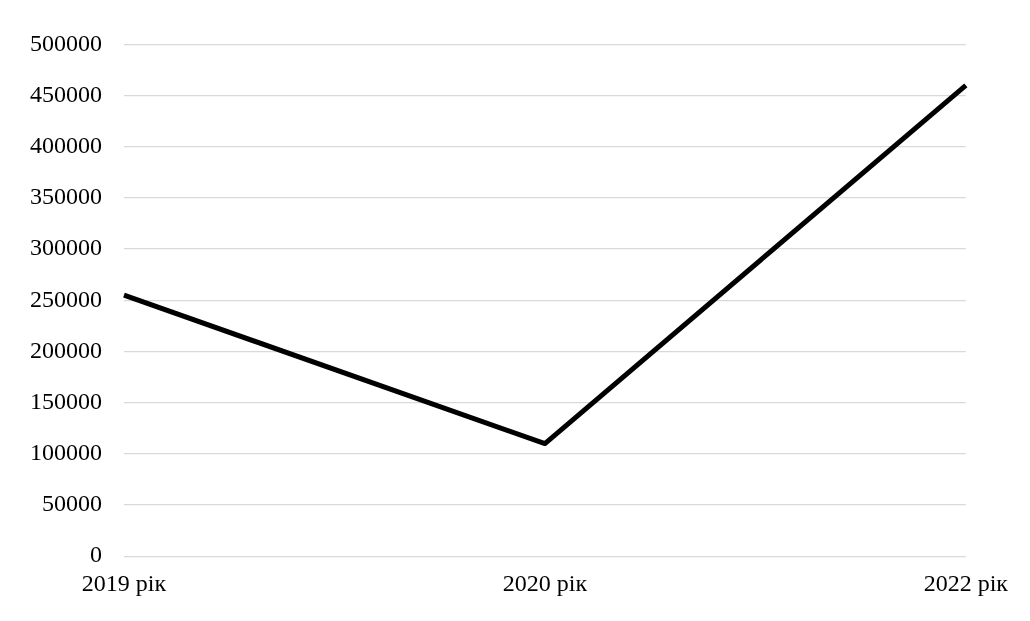 Image resolution: width=1030 pixels, height=621 pixels. What do you see at coordinates (66, 196) in the screenshot?
I see `y-tick-label: 350000` at bounding box center [66, 196].